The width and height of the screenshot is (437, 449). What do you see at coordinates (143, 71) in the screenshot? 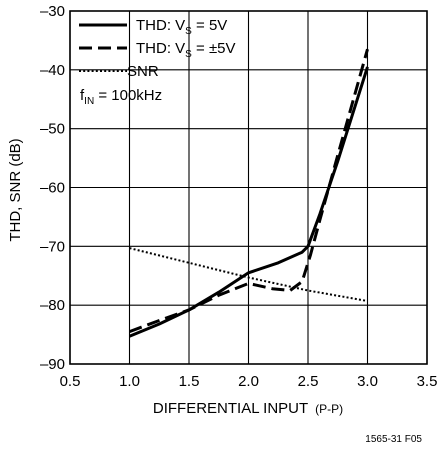
I see `legend-entry-3: SNR` at bounding box center [143, 71].